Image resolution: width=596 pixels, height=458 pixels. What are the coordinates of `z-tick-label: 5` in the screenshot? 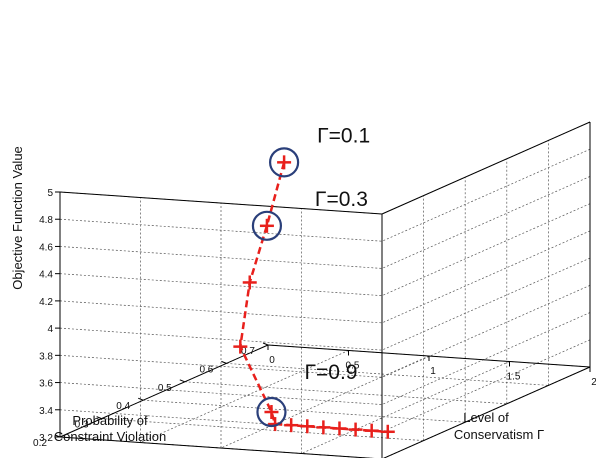 It's located at (50, 193).